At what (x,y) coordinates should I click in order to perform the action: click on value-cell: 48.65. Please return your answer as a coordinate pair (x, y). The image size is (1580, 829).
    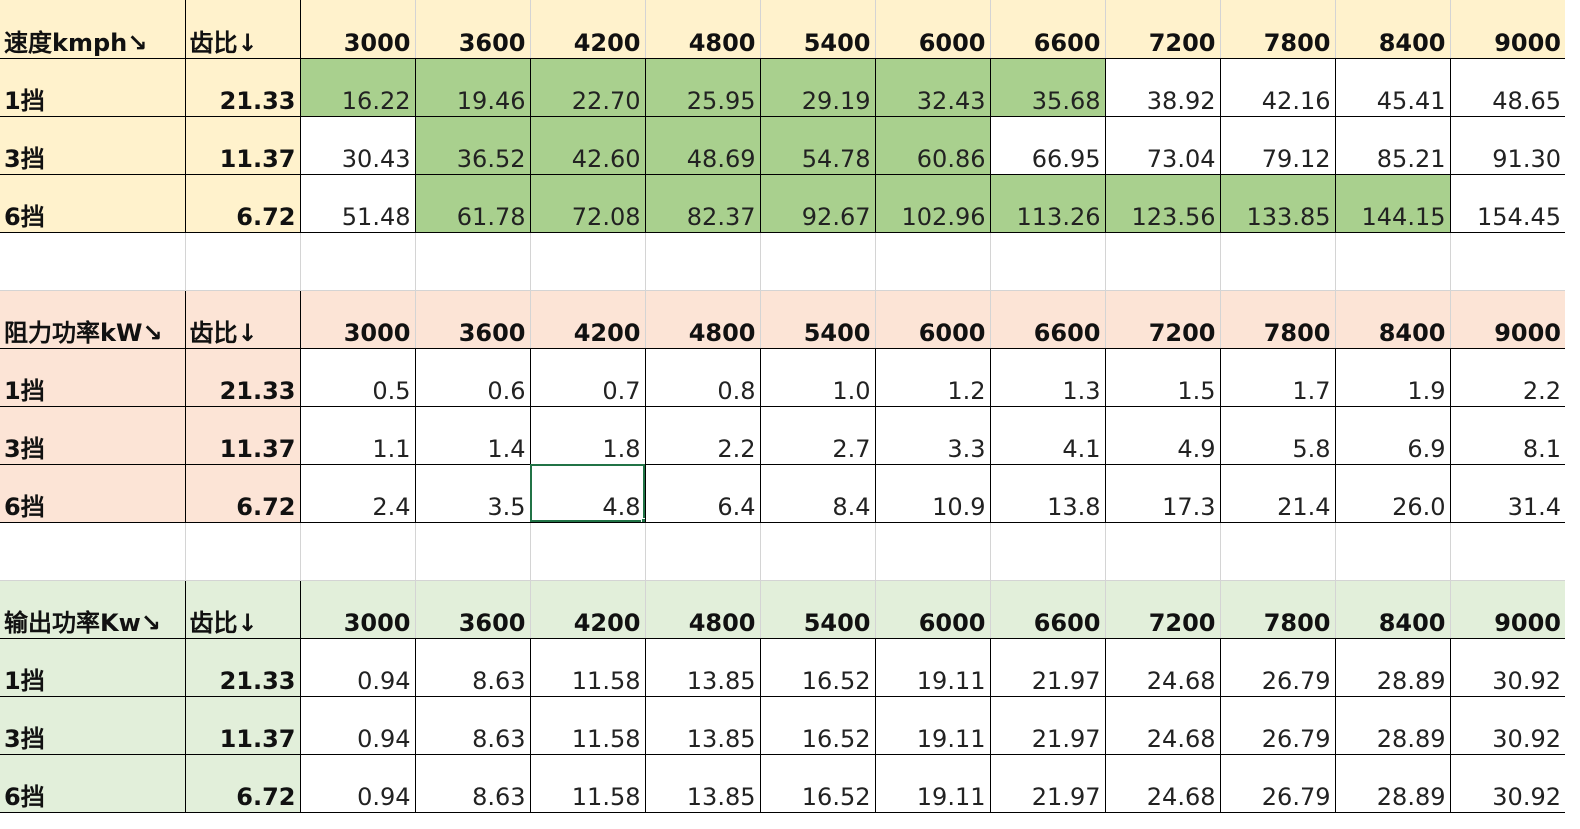
    Looking at the image, I should click on (1507, 87).